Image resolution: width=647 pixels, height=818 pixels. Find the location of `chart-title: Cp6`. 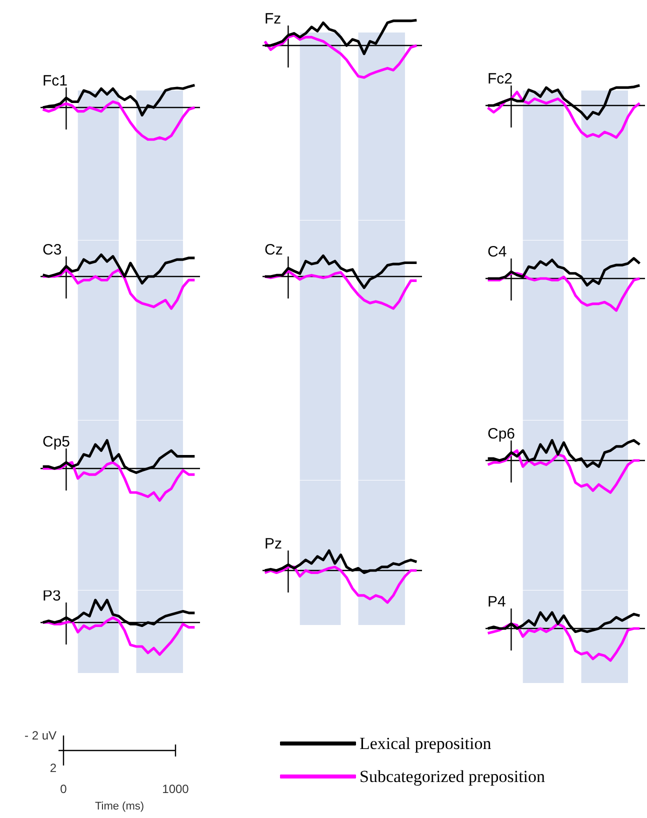

chart-title: Cp6 is located at coordinates (502, 434).